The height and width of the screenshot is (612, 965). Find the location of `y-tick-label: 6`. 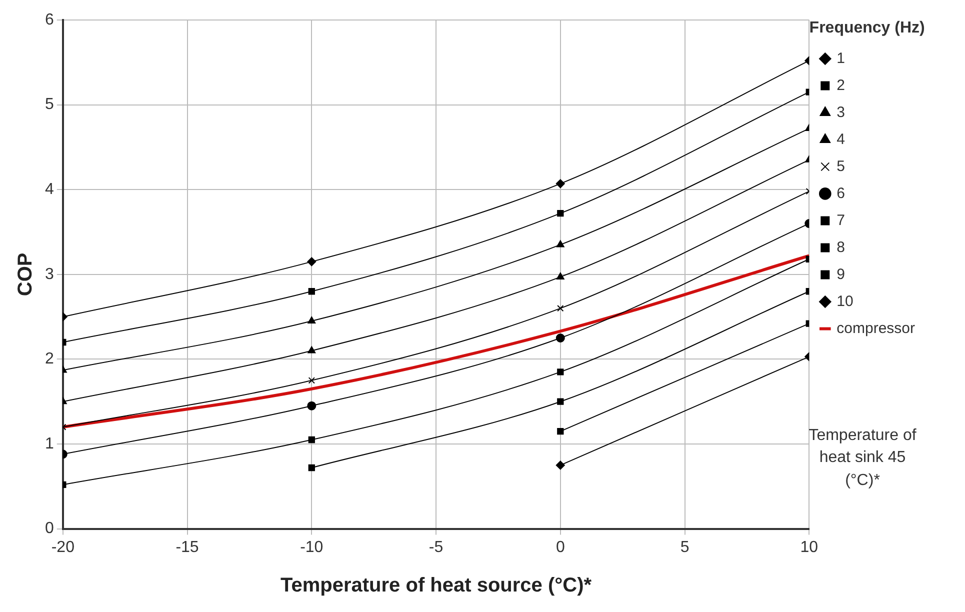

y-tick-label: 6 is located at coordinates (49, 19).